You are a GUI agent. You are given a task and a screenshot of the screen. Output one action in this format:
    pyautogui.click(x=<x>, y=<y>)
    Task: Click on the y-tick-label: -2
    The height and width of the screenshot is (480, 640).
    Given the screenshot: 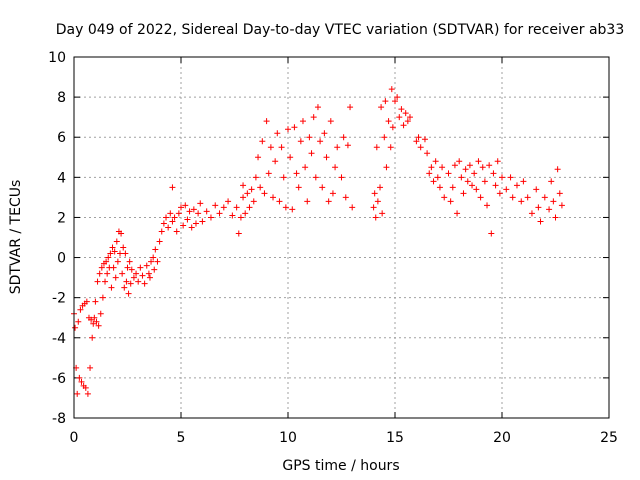 What is the action you would take?
    pyautogui.click(x=59, y=299)
    